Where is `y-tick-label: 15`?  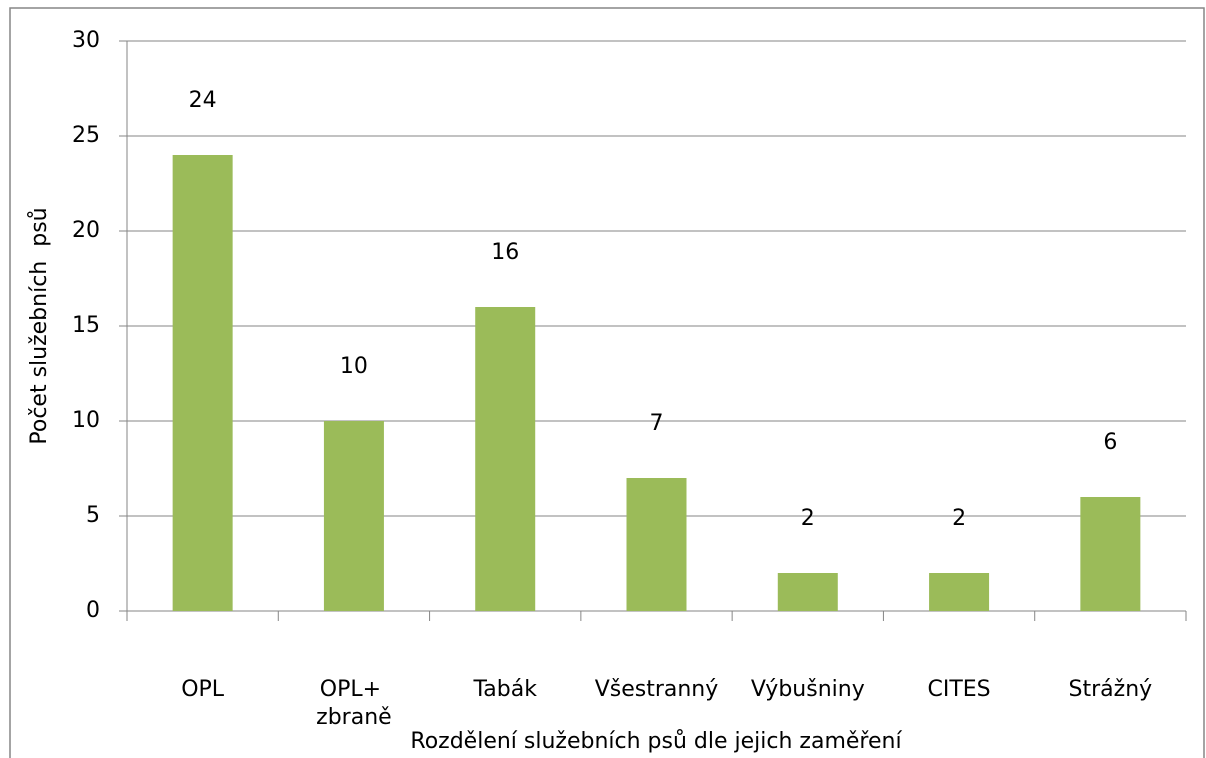
y-tick-label: 15 is located at coordinates (86, 325).